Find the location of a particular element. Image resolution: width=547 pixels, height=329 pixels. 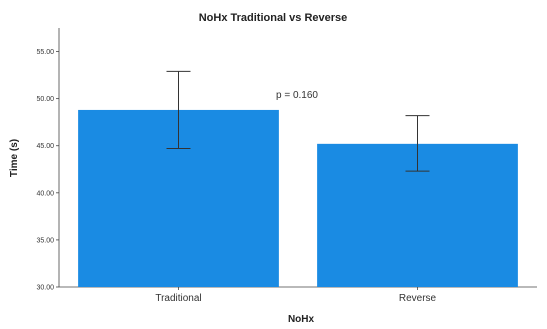

y-tick-label: 45.00 is located at coordinates (45, 146).